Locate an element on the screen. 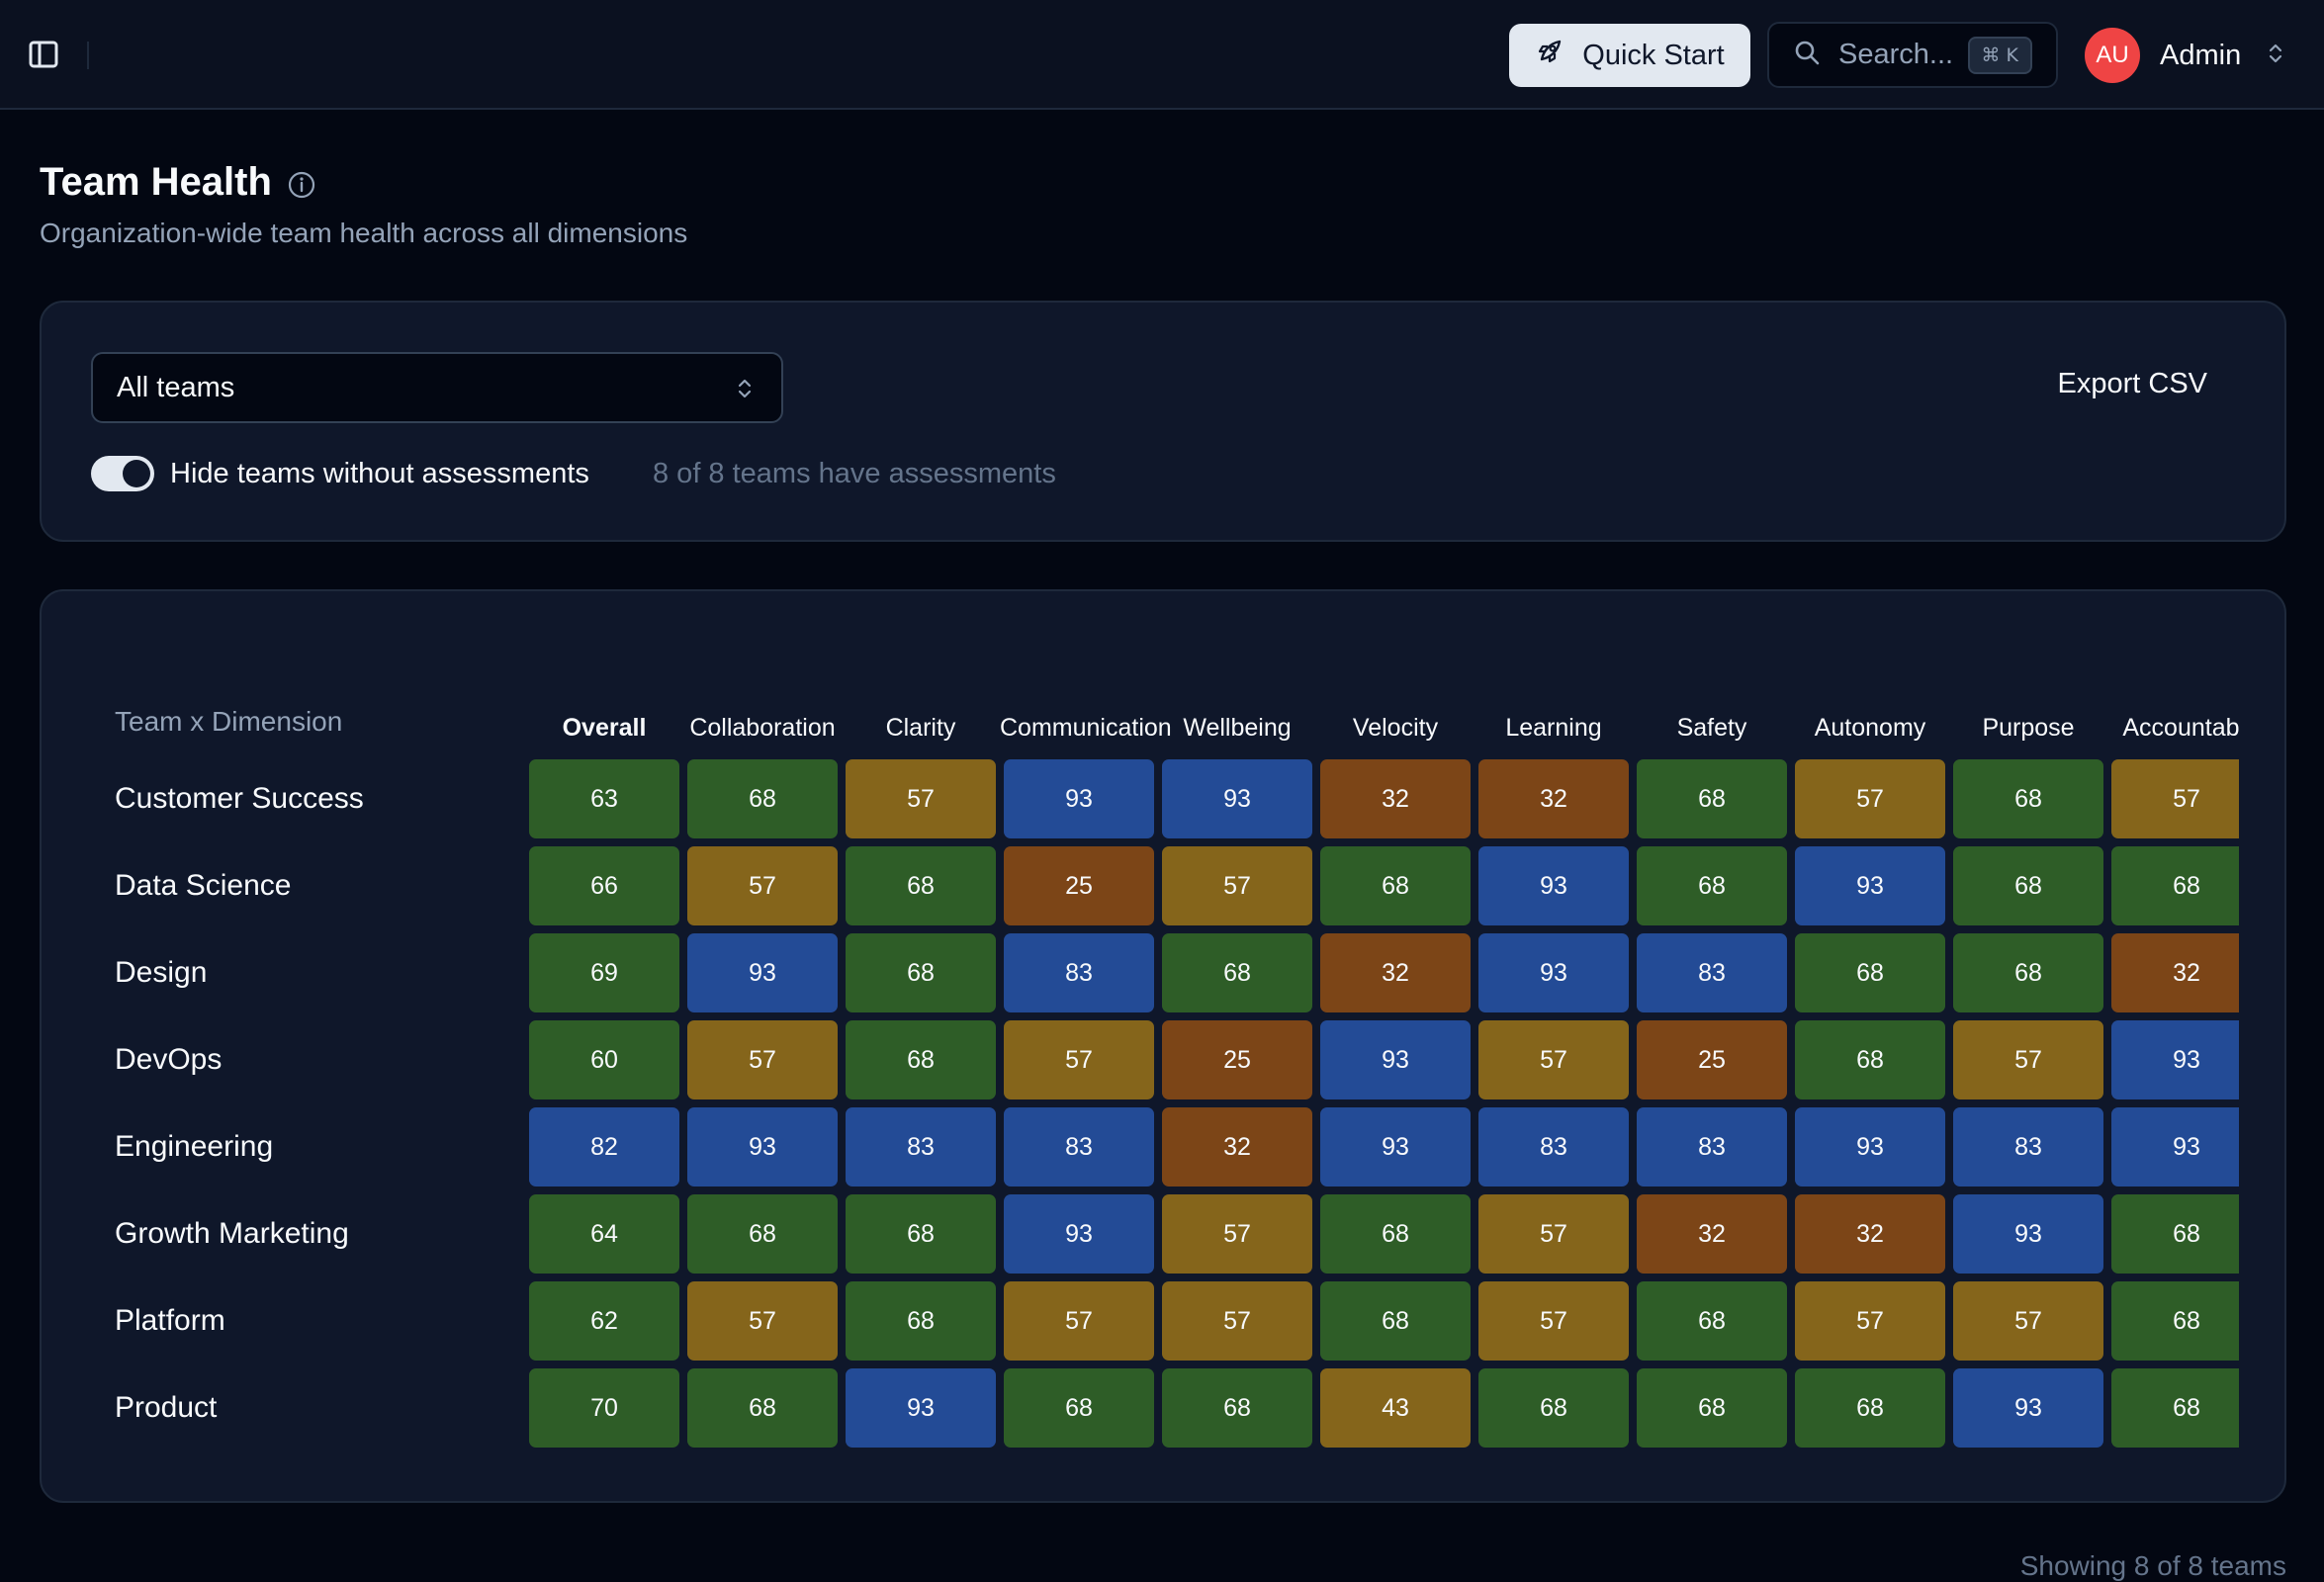  team-select: All teams is located at coordinates (437, 387).